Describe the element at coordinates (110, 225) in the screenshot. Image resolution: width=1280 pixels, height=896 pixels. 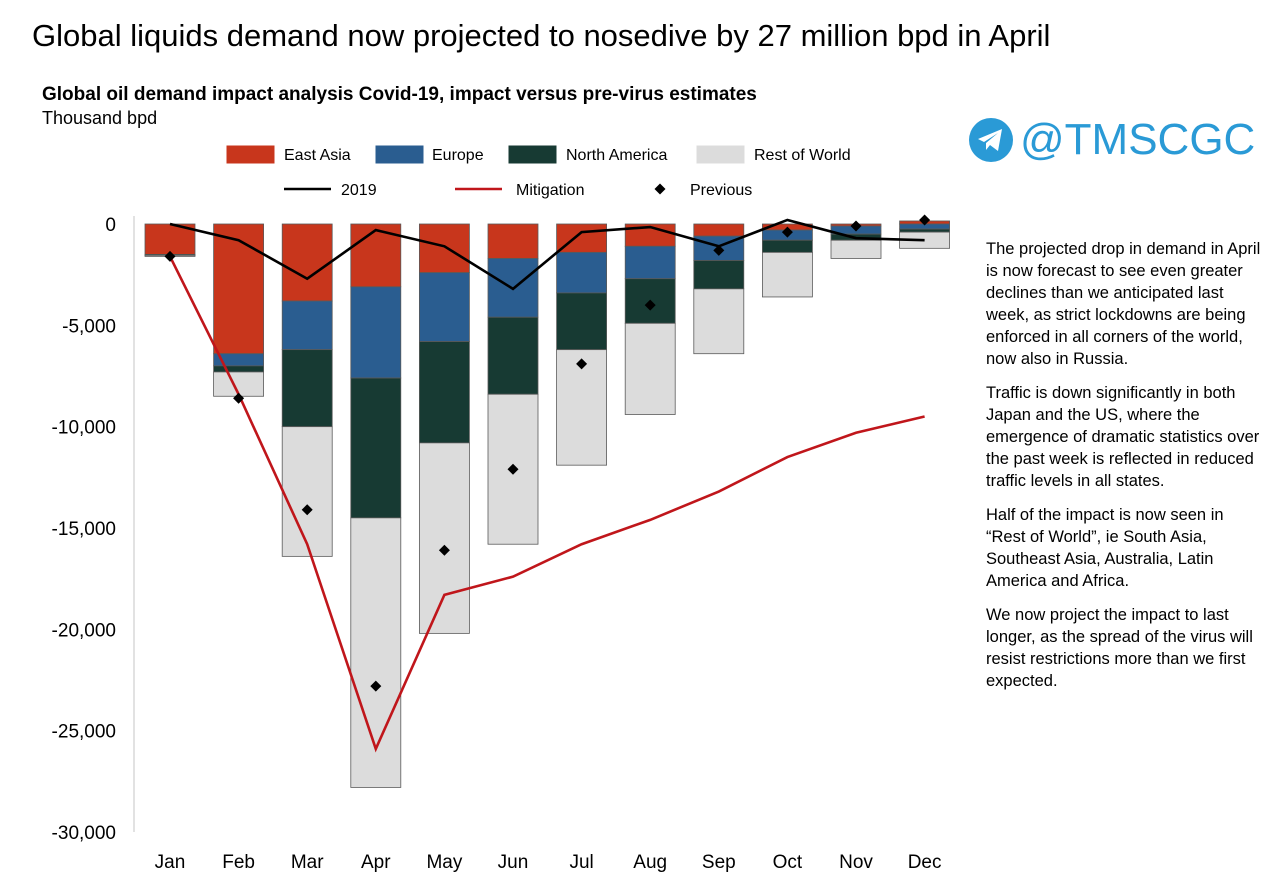
I see `y-tick-label: 0` at that location.